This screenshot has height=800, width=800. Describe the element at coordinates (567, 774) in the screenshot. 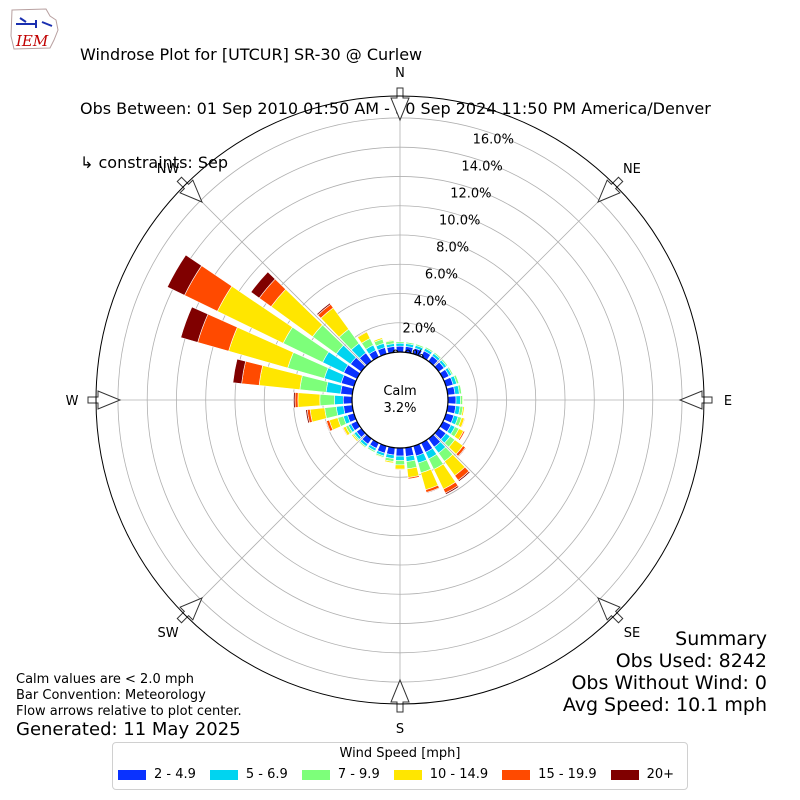

I see `legend-label: 15 - 19.9` at that location.